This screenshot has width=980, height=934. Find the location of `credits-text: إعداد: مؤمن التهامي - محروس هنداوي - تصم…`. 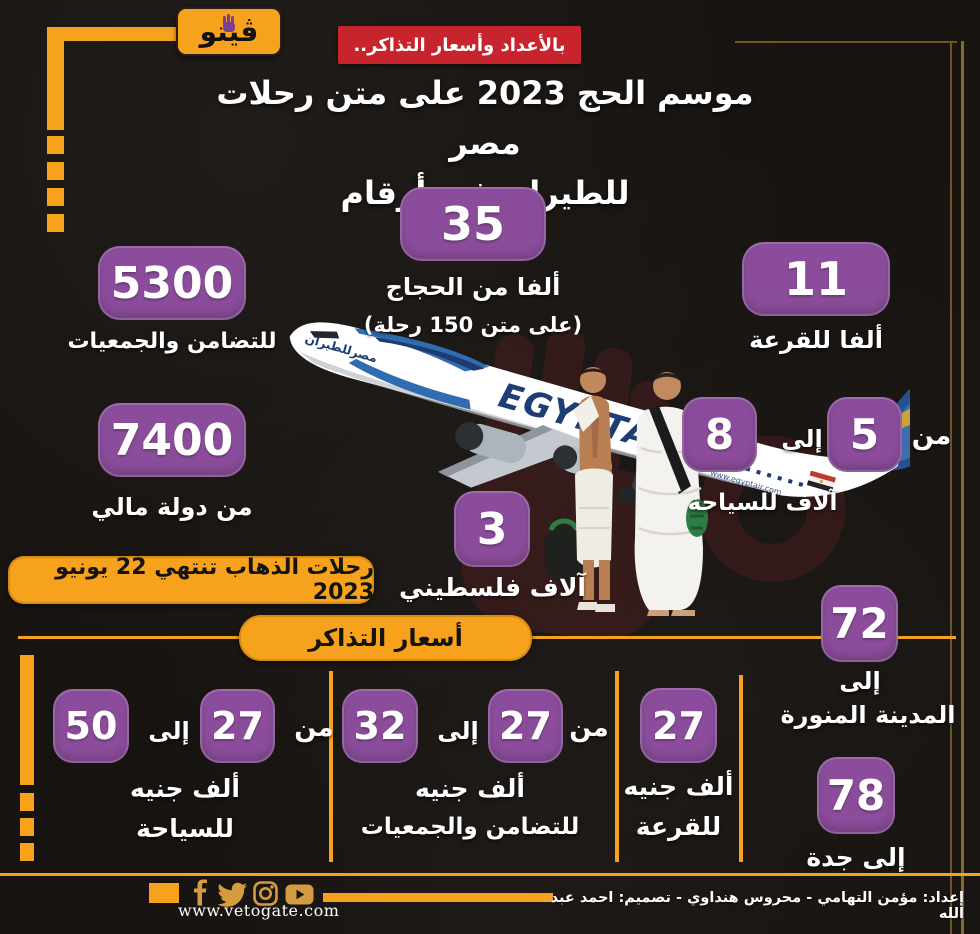

credits-text: إعداد: مؤمن التهامي - محروس هنداوي - تصم… is located at coordinates (757, 906).